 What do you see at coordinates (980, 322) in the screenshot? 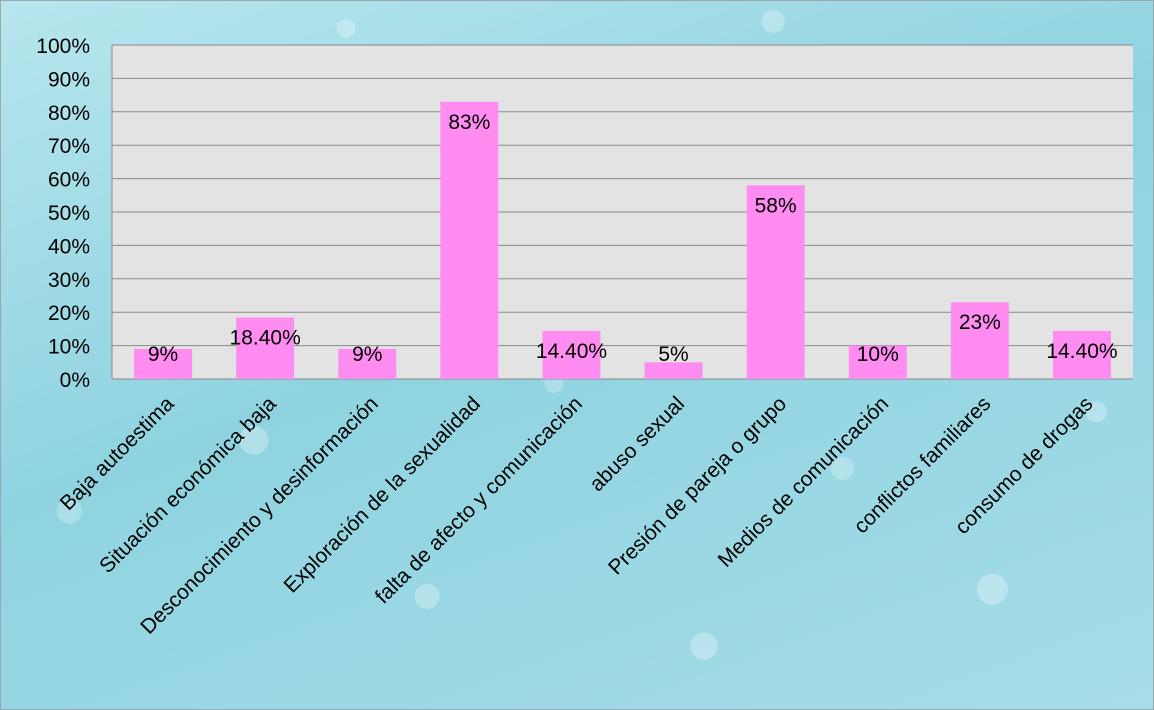
I see `data-label: 23%` at bounding box center [980, 322].